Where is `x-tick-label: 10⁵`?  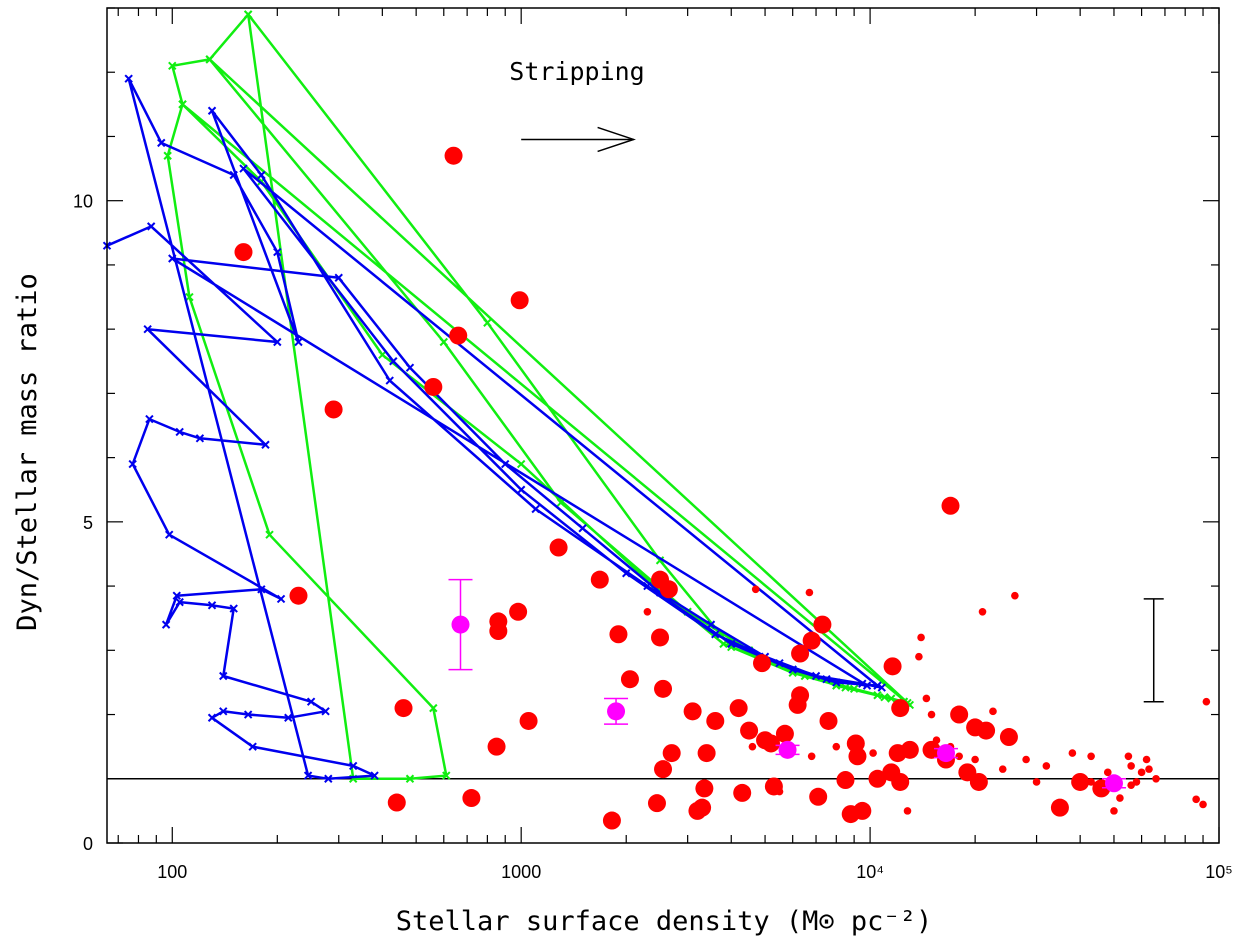 x-tick-label: 10⁵ is located at coordinates (1218, 872).